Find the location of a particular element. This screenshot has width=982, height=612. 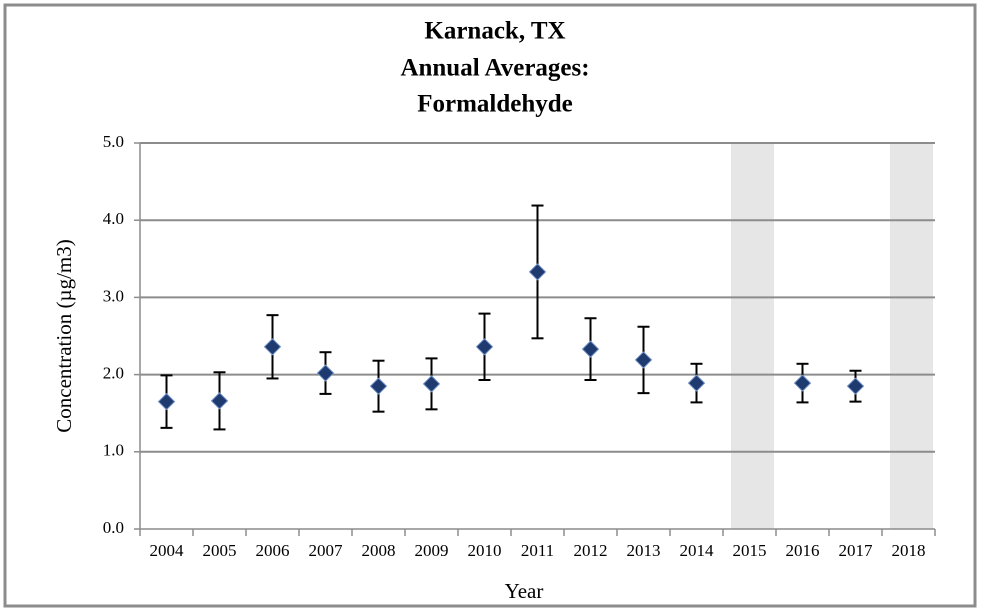

x-tick-label: 2011 is located at coordinates (537, 550).